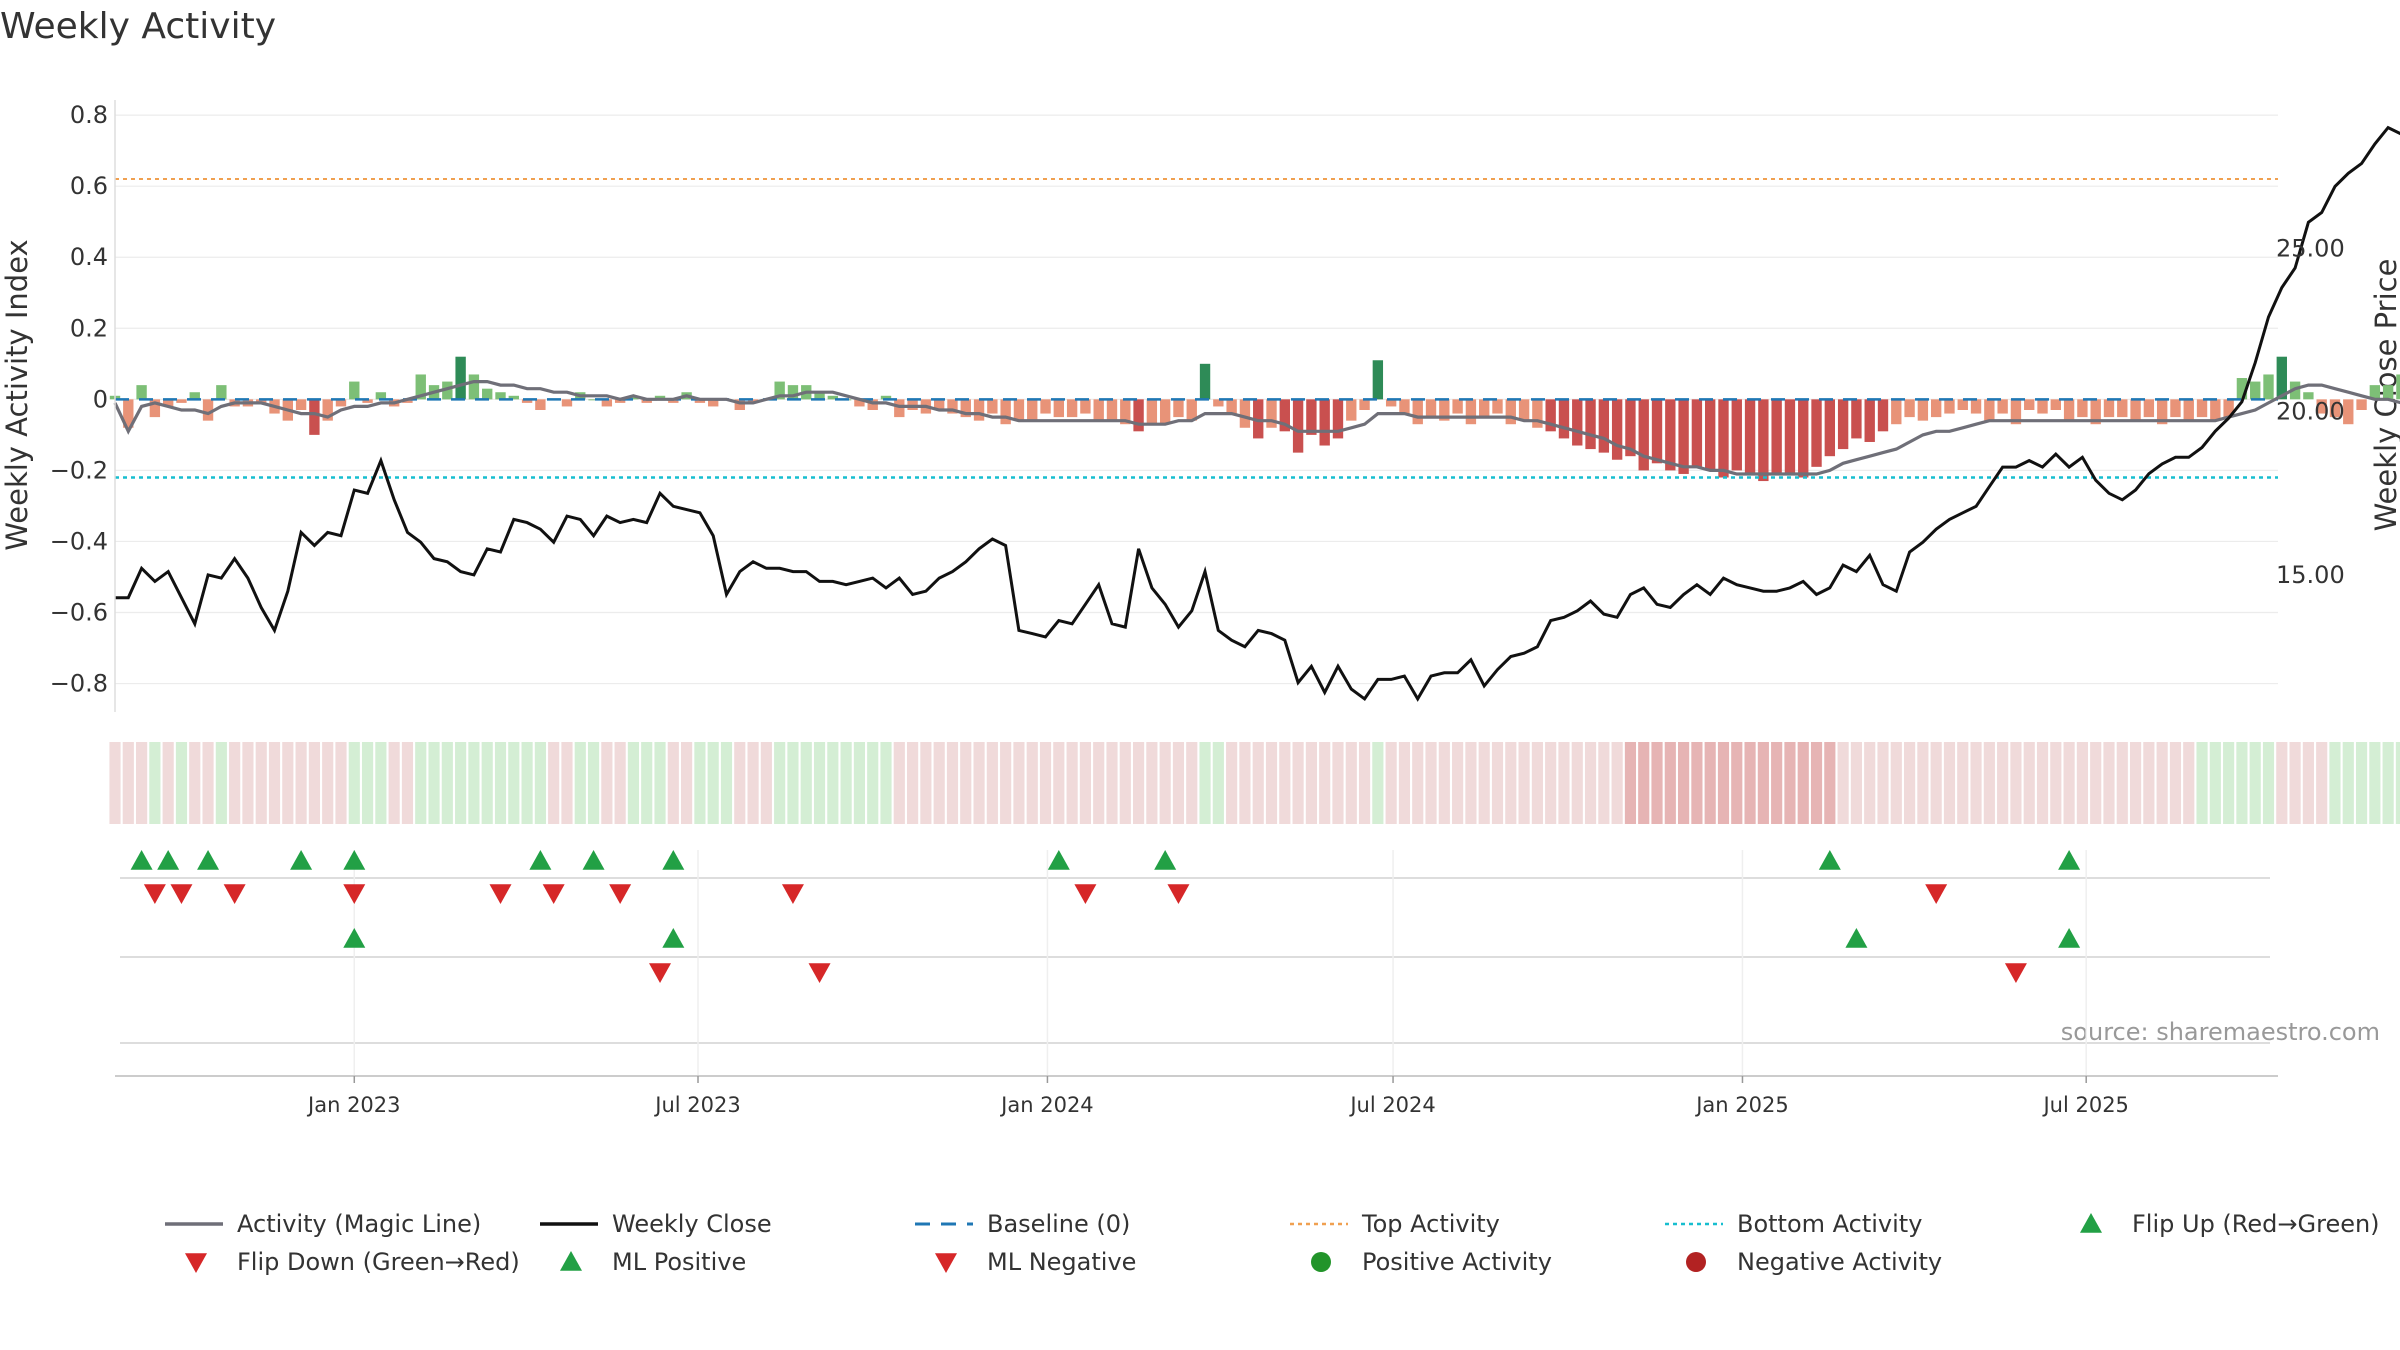 The image size is (2400, 1350). I want to click on left-tick-label: −0.4, so click(79, 541).